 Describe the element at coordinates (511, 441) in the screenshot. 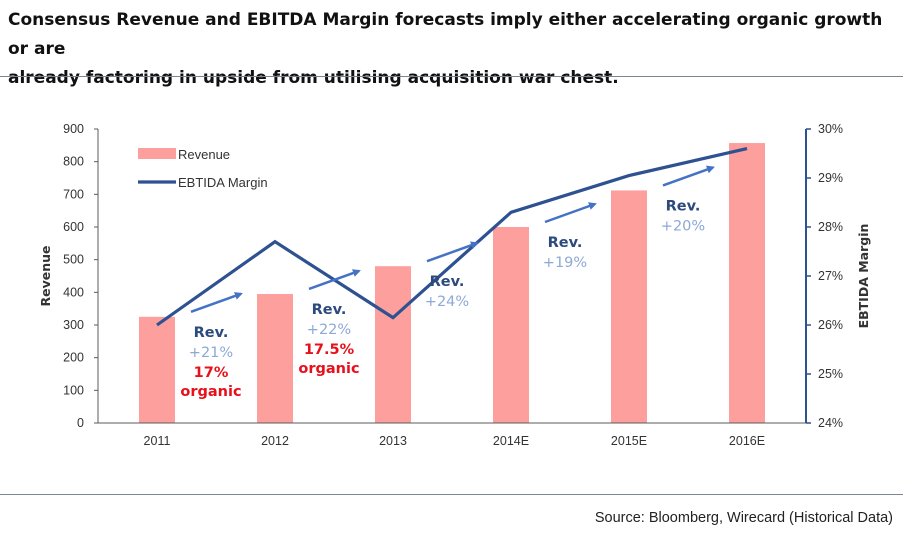

I see `x-tick-label: 2014E` at that location.